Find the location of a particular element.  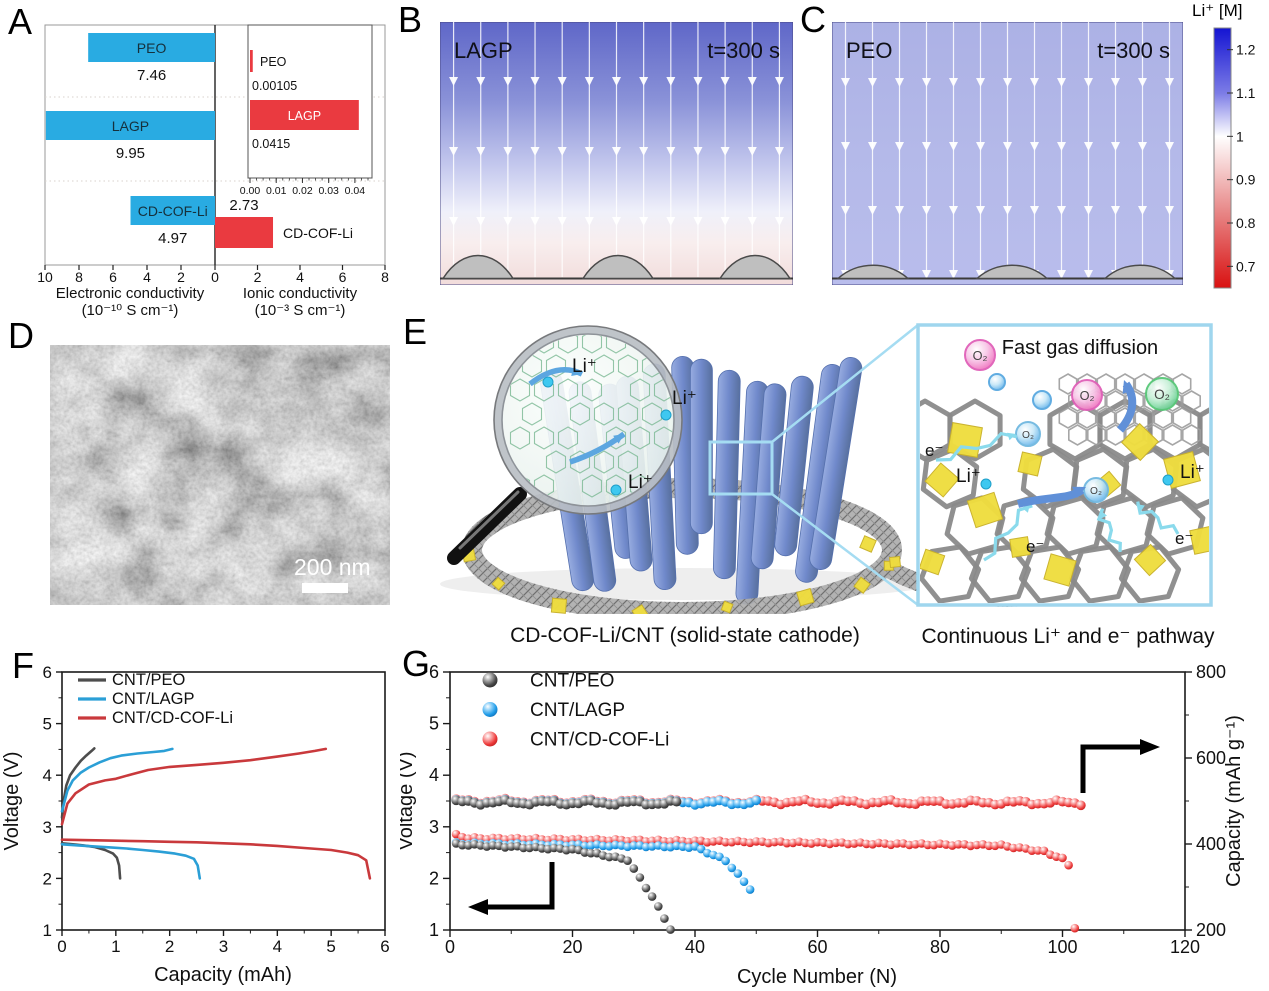

data-point-blue-capacity is located at coordinates (756, 800).